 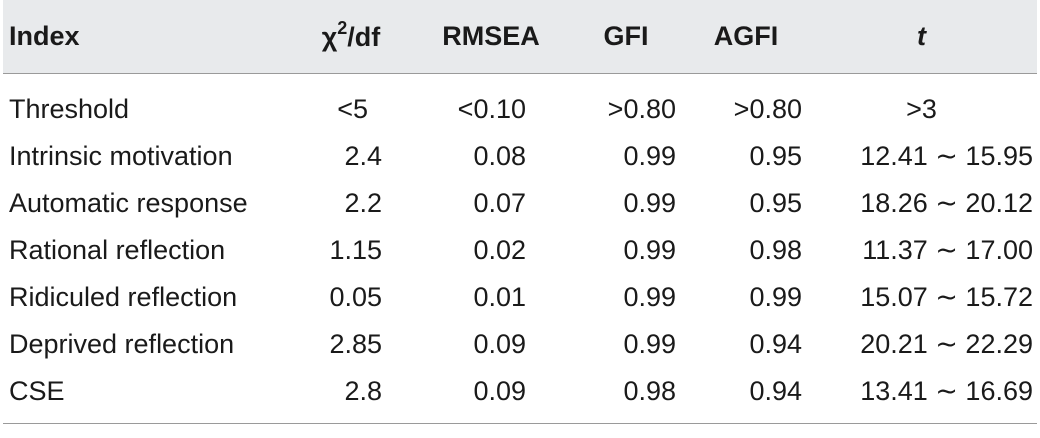 I want to click on cell-t: >3, so click(x=921, y=109).